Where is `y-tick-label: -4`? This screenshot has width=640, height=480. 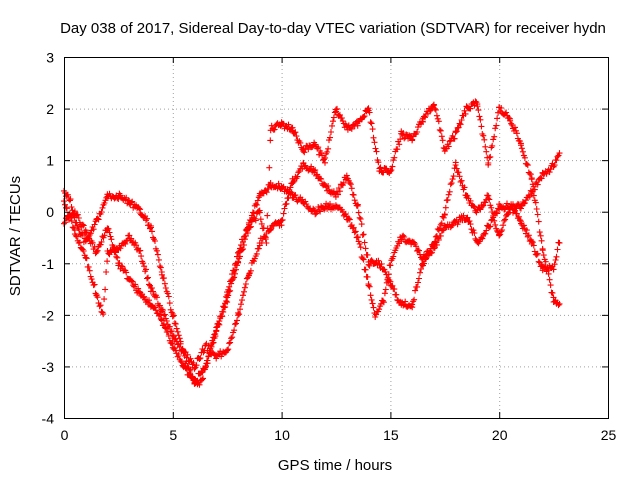
y-tick-label: -4 is located at coordinates (48, 419).